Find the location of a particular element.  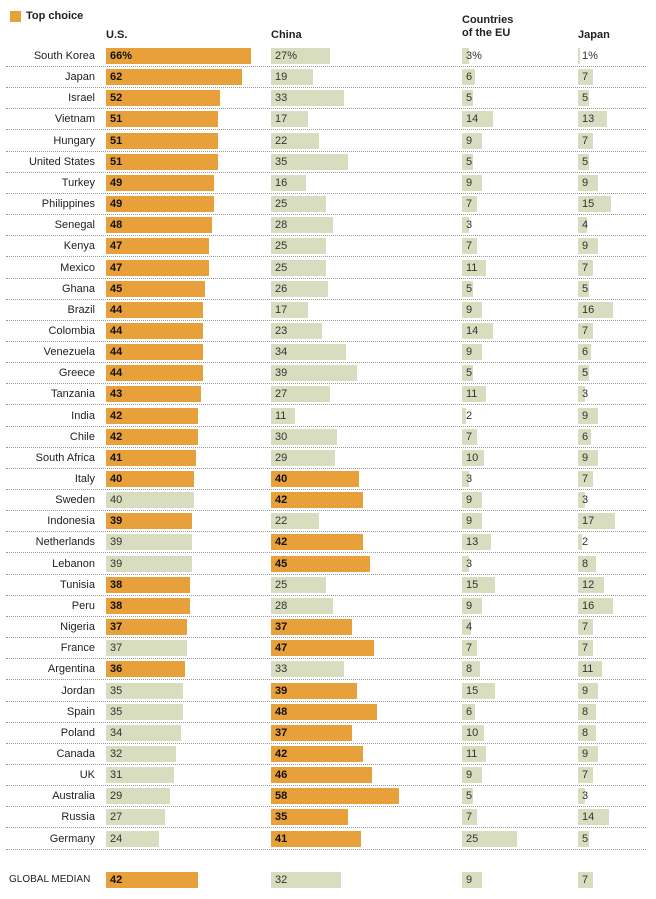

value-label: 40 is located at coordinates (116, 500).